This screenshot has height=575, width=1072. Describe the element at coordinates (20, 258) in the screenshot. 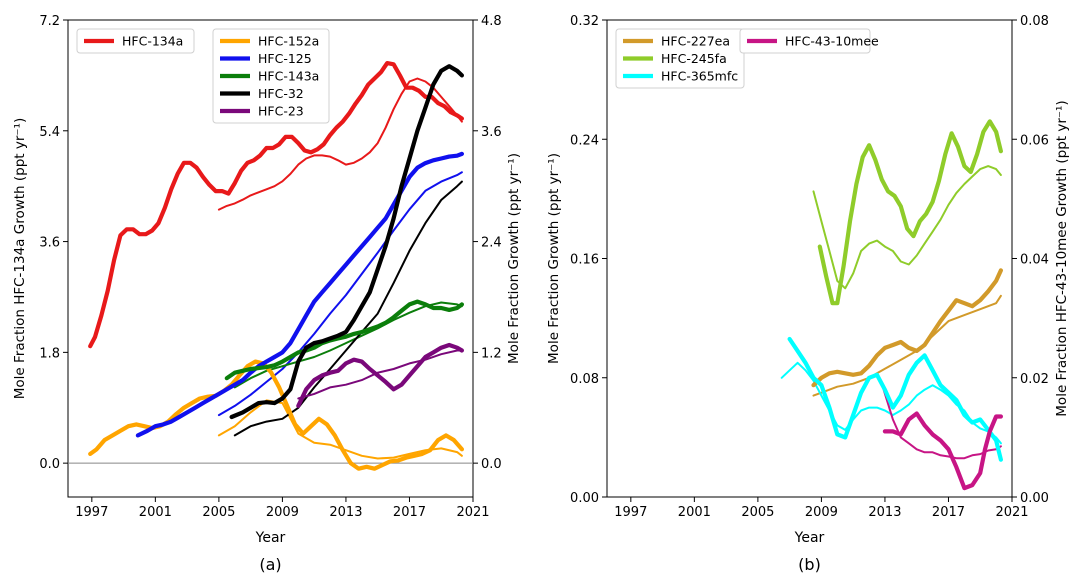

I see `y-left-axis-label: Mole Fraction HFC-134a Growth (ppt yr⁻¹)` at that location.